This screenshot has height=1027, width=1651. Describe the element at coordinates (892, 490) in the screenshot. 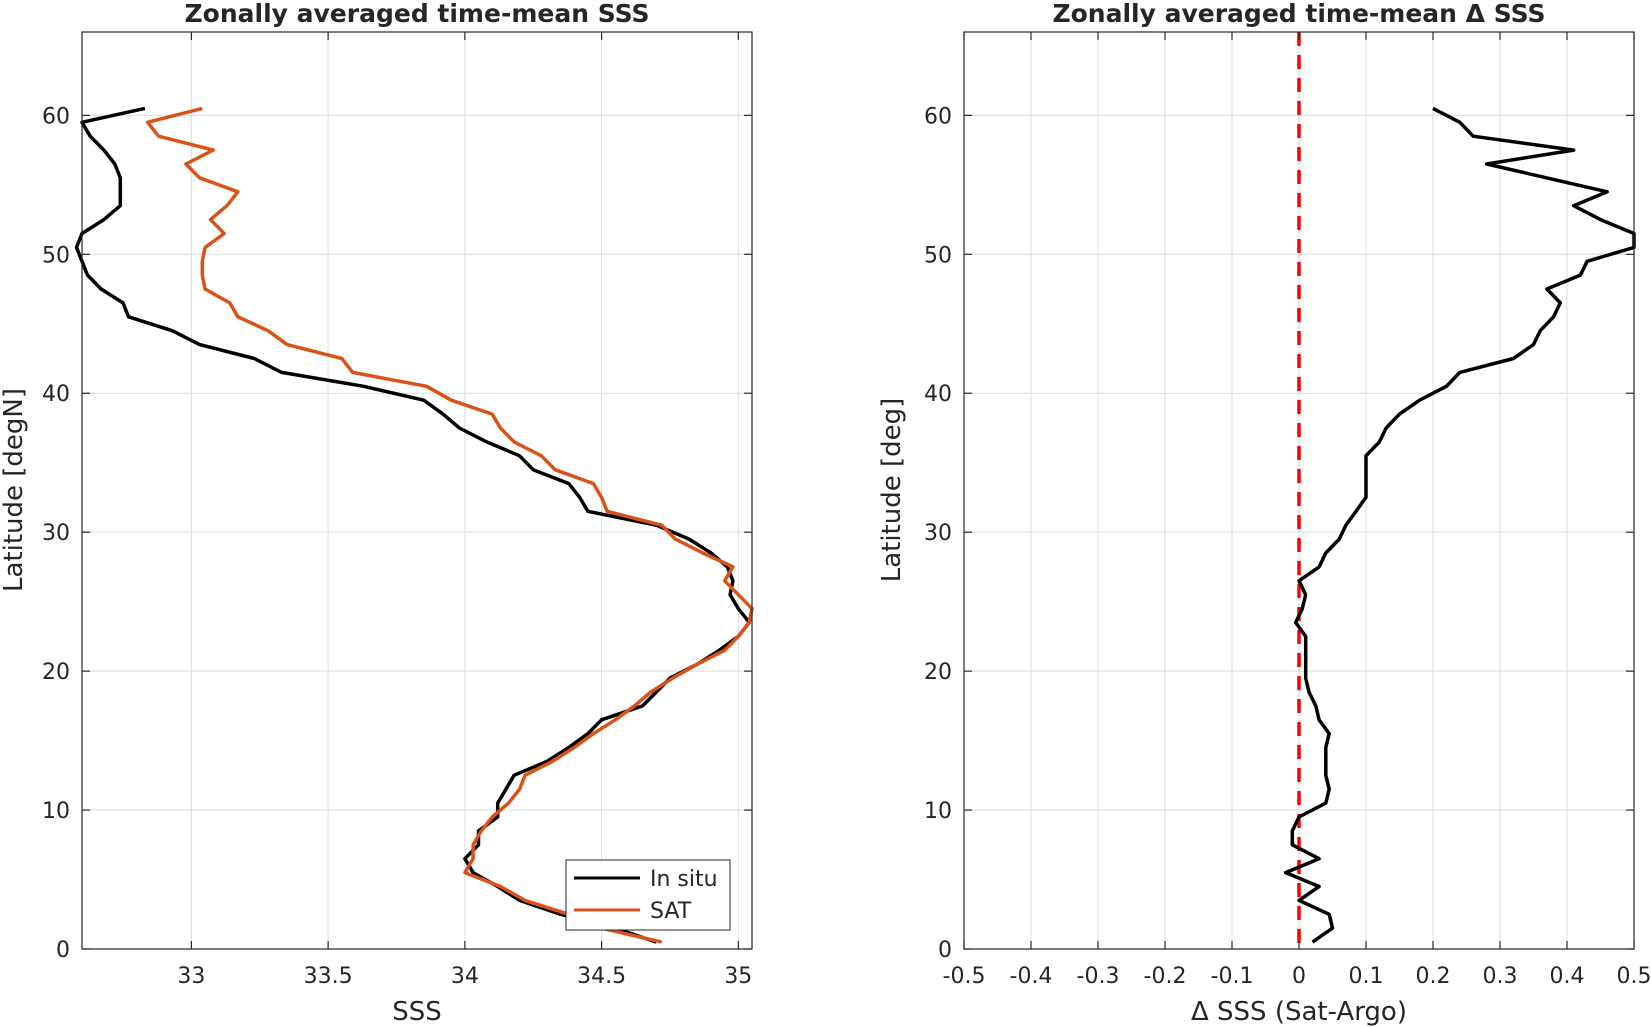

I see `delta-y-axis-label: Latitude [deg]` at that location.